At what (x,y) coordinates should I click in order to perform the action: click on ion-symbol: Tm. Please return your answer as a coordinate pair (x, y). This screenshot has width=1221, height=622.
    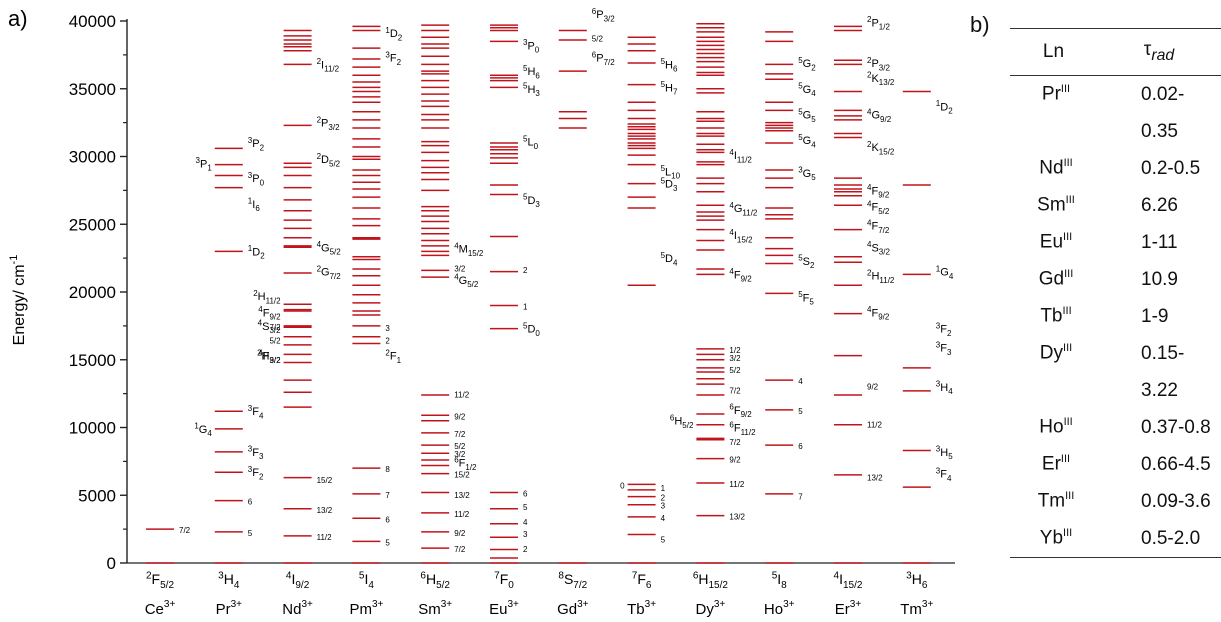
    Looking at the image, I should click on (1051, 501).